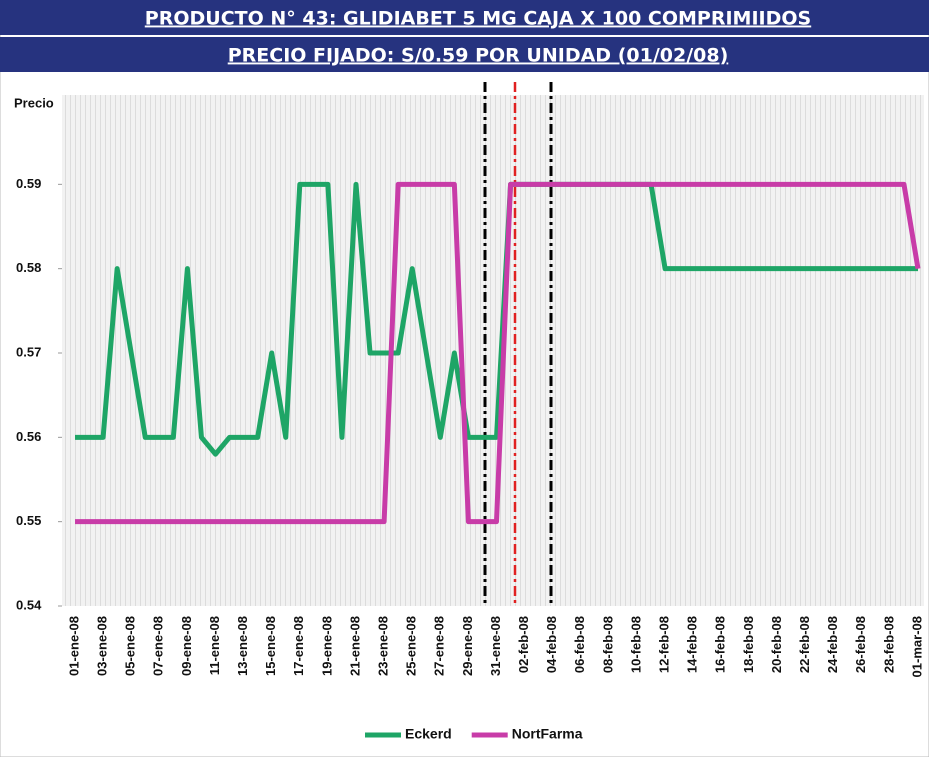  Describe the element at coordinates (28, 520) in the screenshot. I see `y-tick-label: 0.55` at that location.